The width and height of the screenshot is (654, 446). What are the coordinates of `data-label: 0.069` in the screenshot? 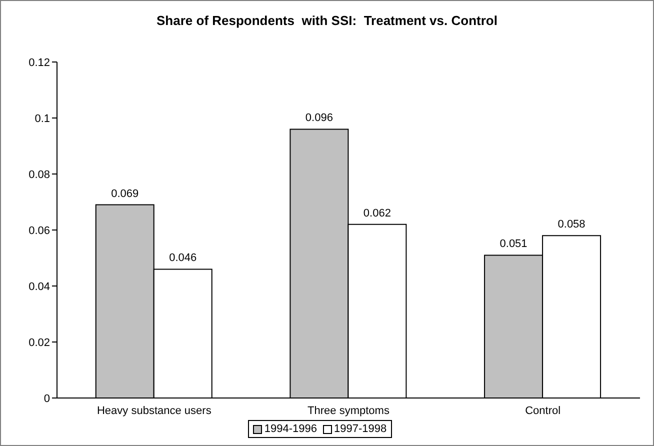 It's located at (125, 194).